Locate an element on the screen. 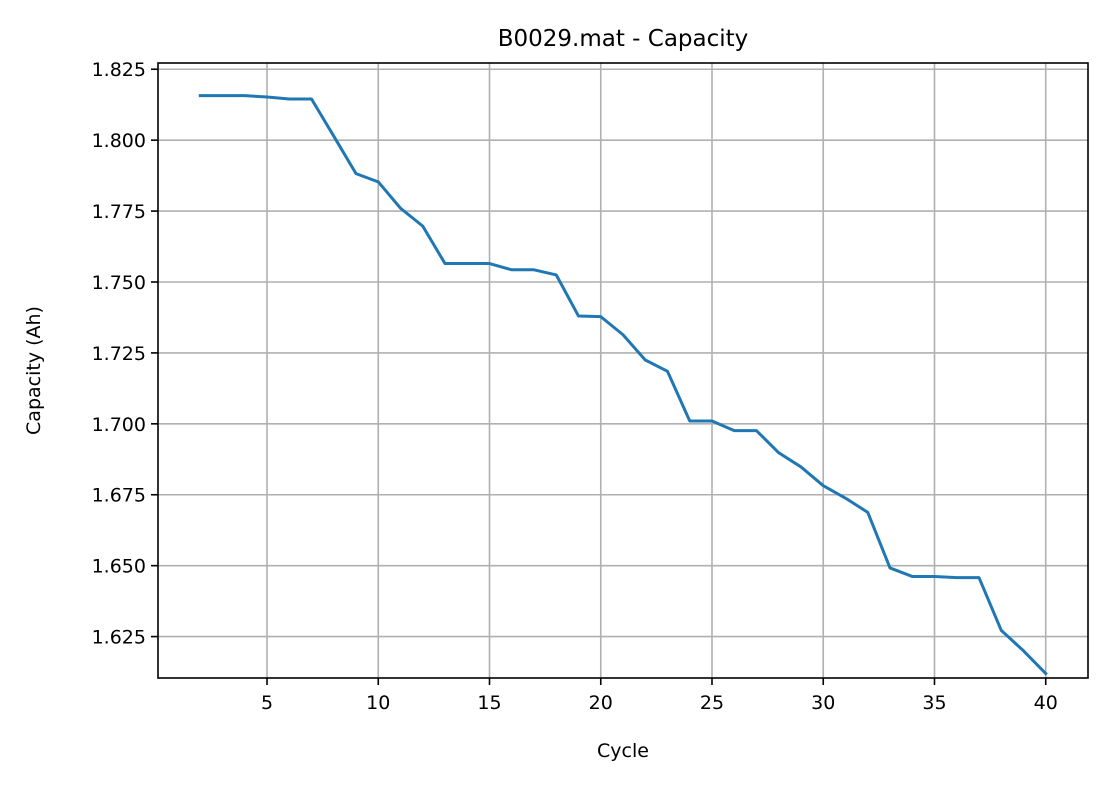 The width and height of the screenshot is (1108, 789). x-tick-label: 10 is located at coordinates (378, 703).